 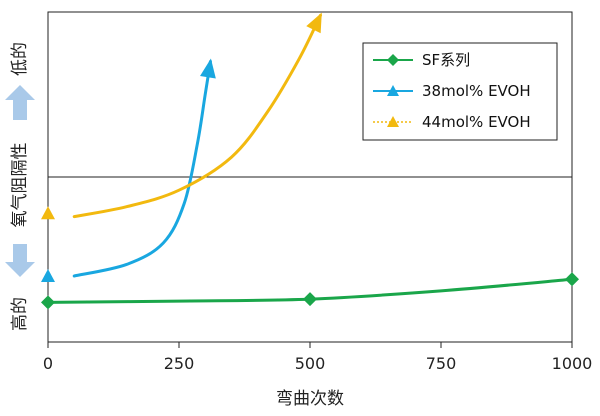 What do you see at coordinates (476, 122) in the screenshot?
I see `legend-label-evoh44: 44mol% EVOH` at bounding box center [476, 122].